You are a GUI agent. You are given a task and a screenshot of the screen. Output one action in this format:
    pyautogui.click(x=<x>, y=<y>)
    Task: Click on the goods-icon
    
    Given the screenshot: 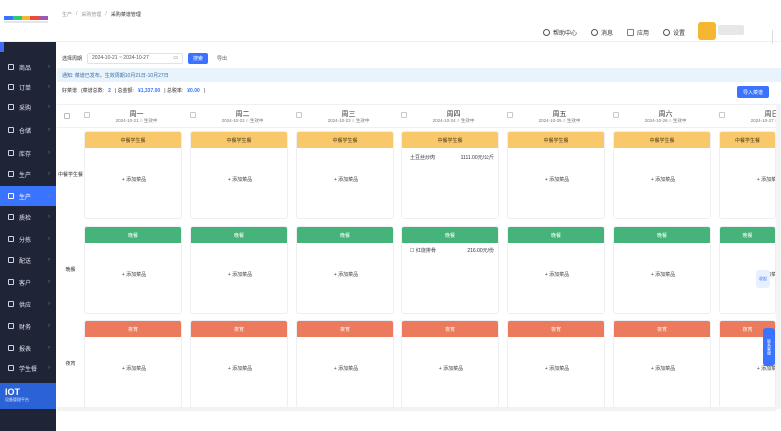 What is the action you would take?
    pyautogui.click(x=11, y=67)
    